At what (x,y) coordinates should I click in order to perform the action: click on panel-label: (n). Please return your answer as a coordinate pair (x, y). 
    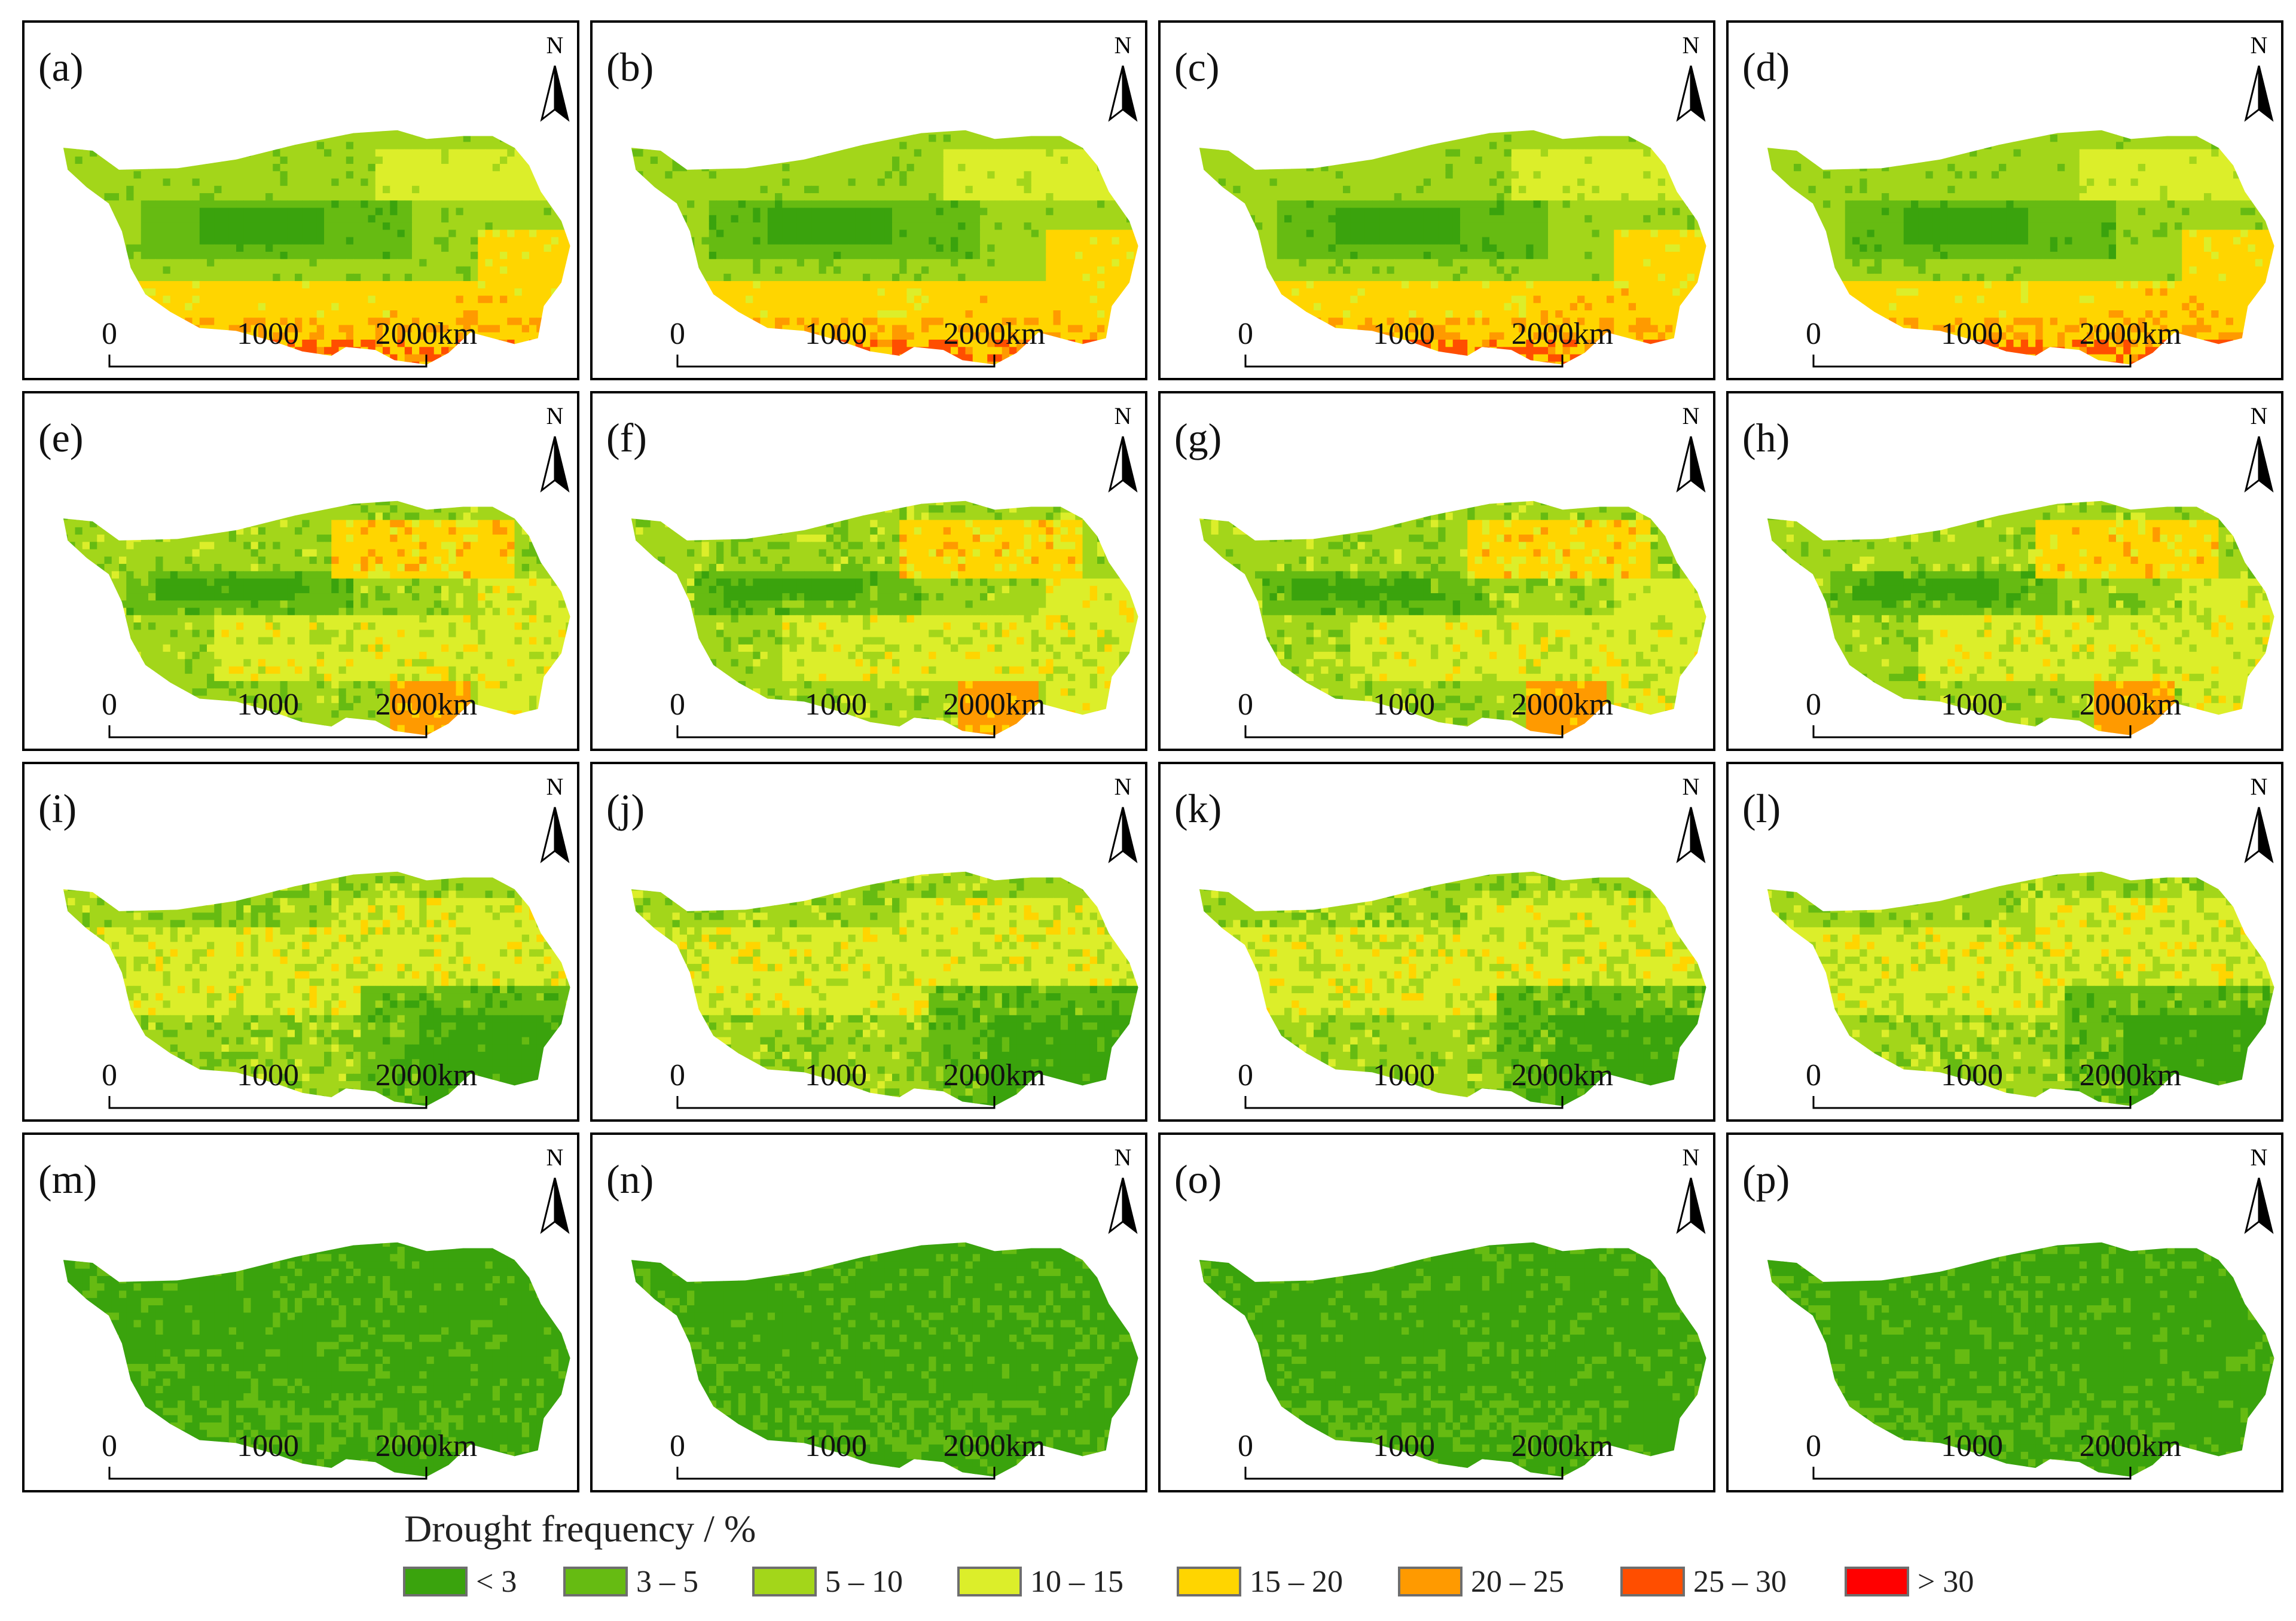
    Looking at the image, I should click on (630, 1179).